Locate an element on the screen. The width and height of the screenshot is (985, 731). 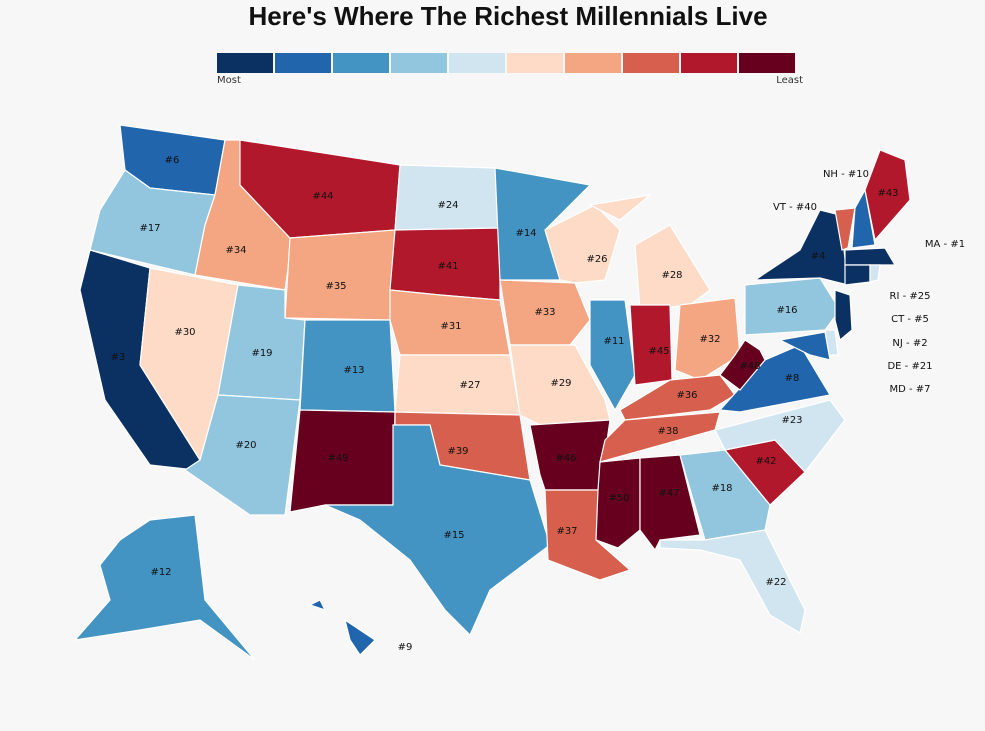
legend-low-label: Most is located at coordinates (229, 80).